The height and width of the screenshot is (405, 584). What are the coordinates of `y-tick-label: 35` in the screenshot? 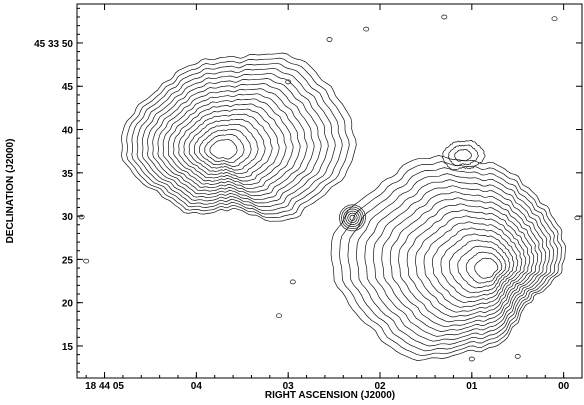 It's located at (68, 174).